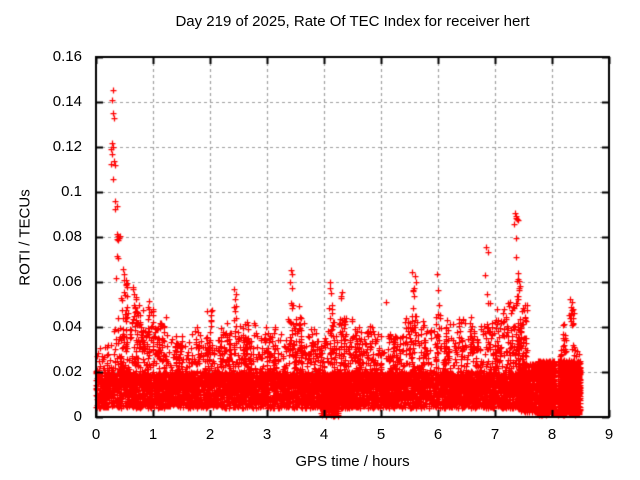 This screenshot has width=640, height=480. Describe the element at coordinates (352, 461) in the screenshot. I see `x-axis-label: GPS time / hours` at that location.